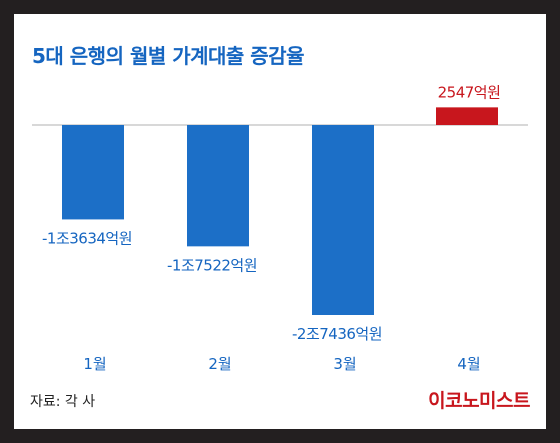  Describe the element at coordinates (479, 401) in the screenshot. I see `publisher-logo: 이코노미스트` at that location.